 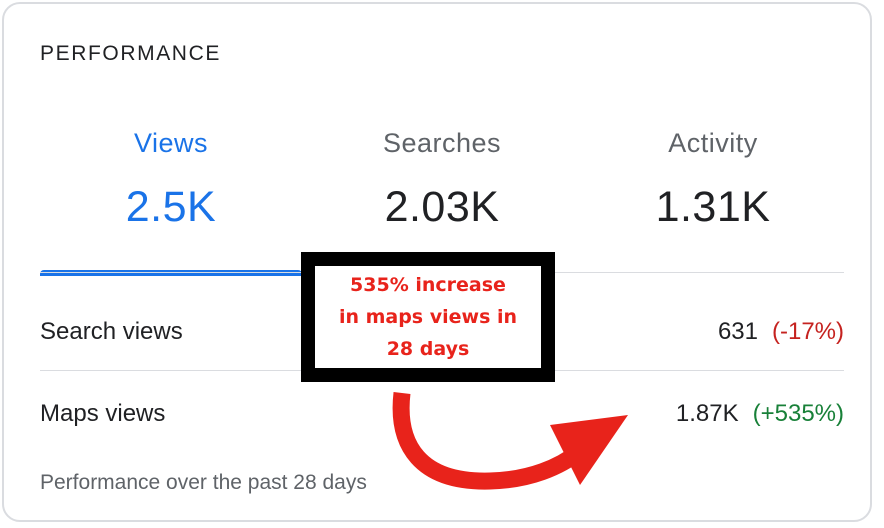 I want to click on annotation-line-3: 28 days, so click(x=428, y=349).